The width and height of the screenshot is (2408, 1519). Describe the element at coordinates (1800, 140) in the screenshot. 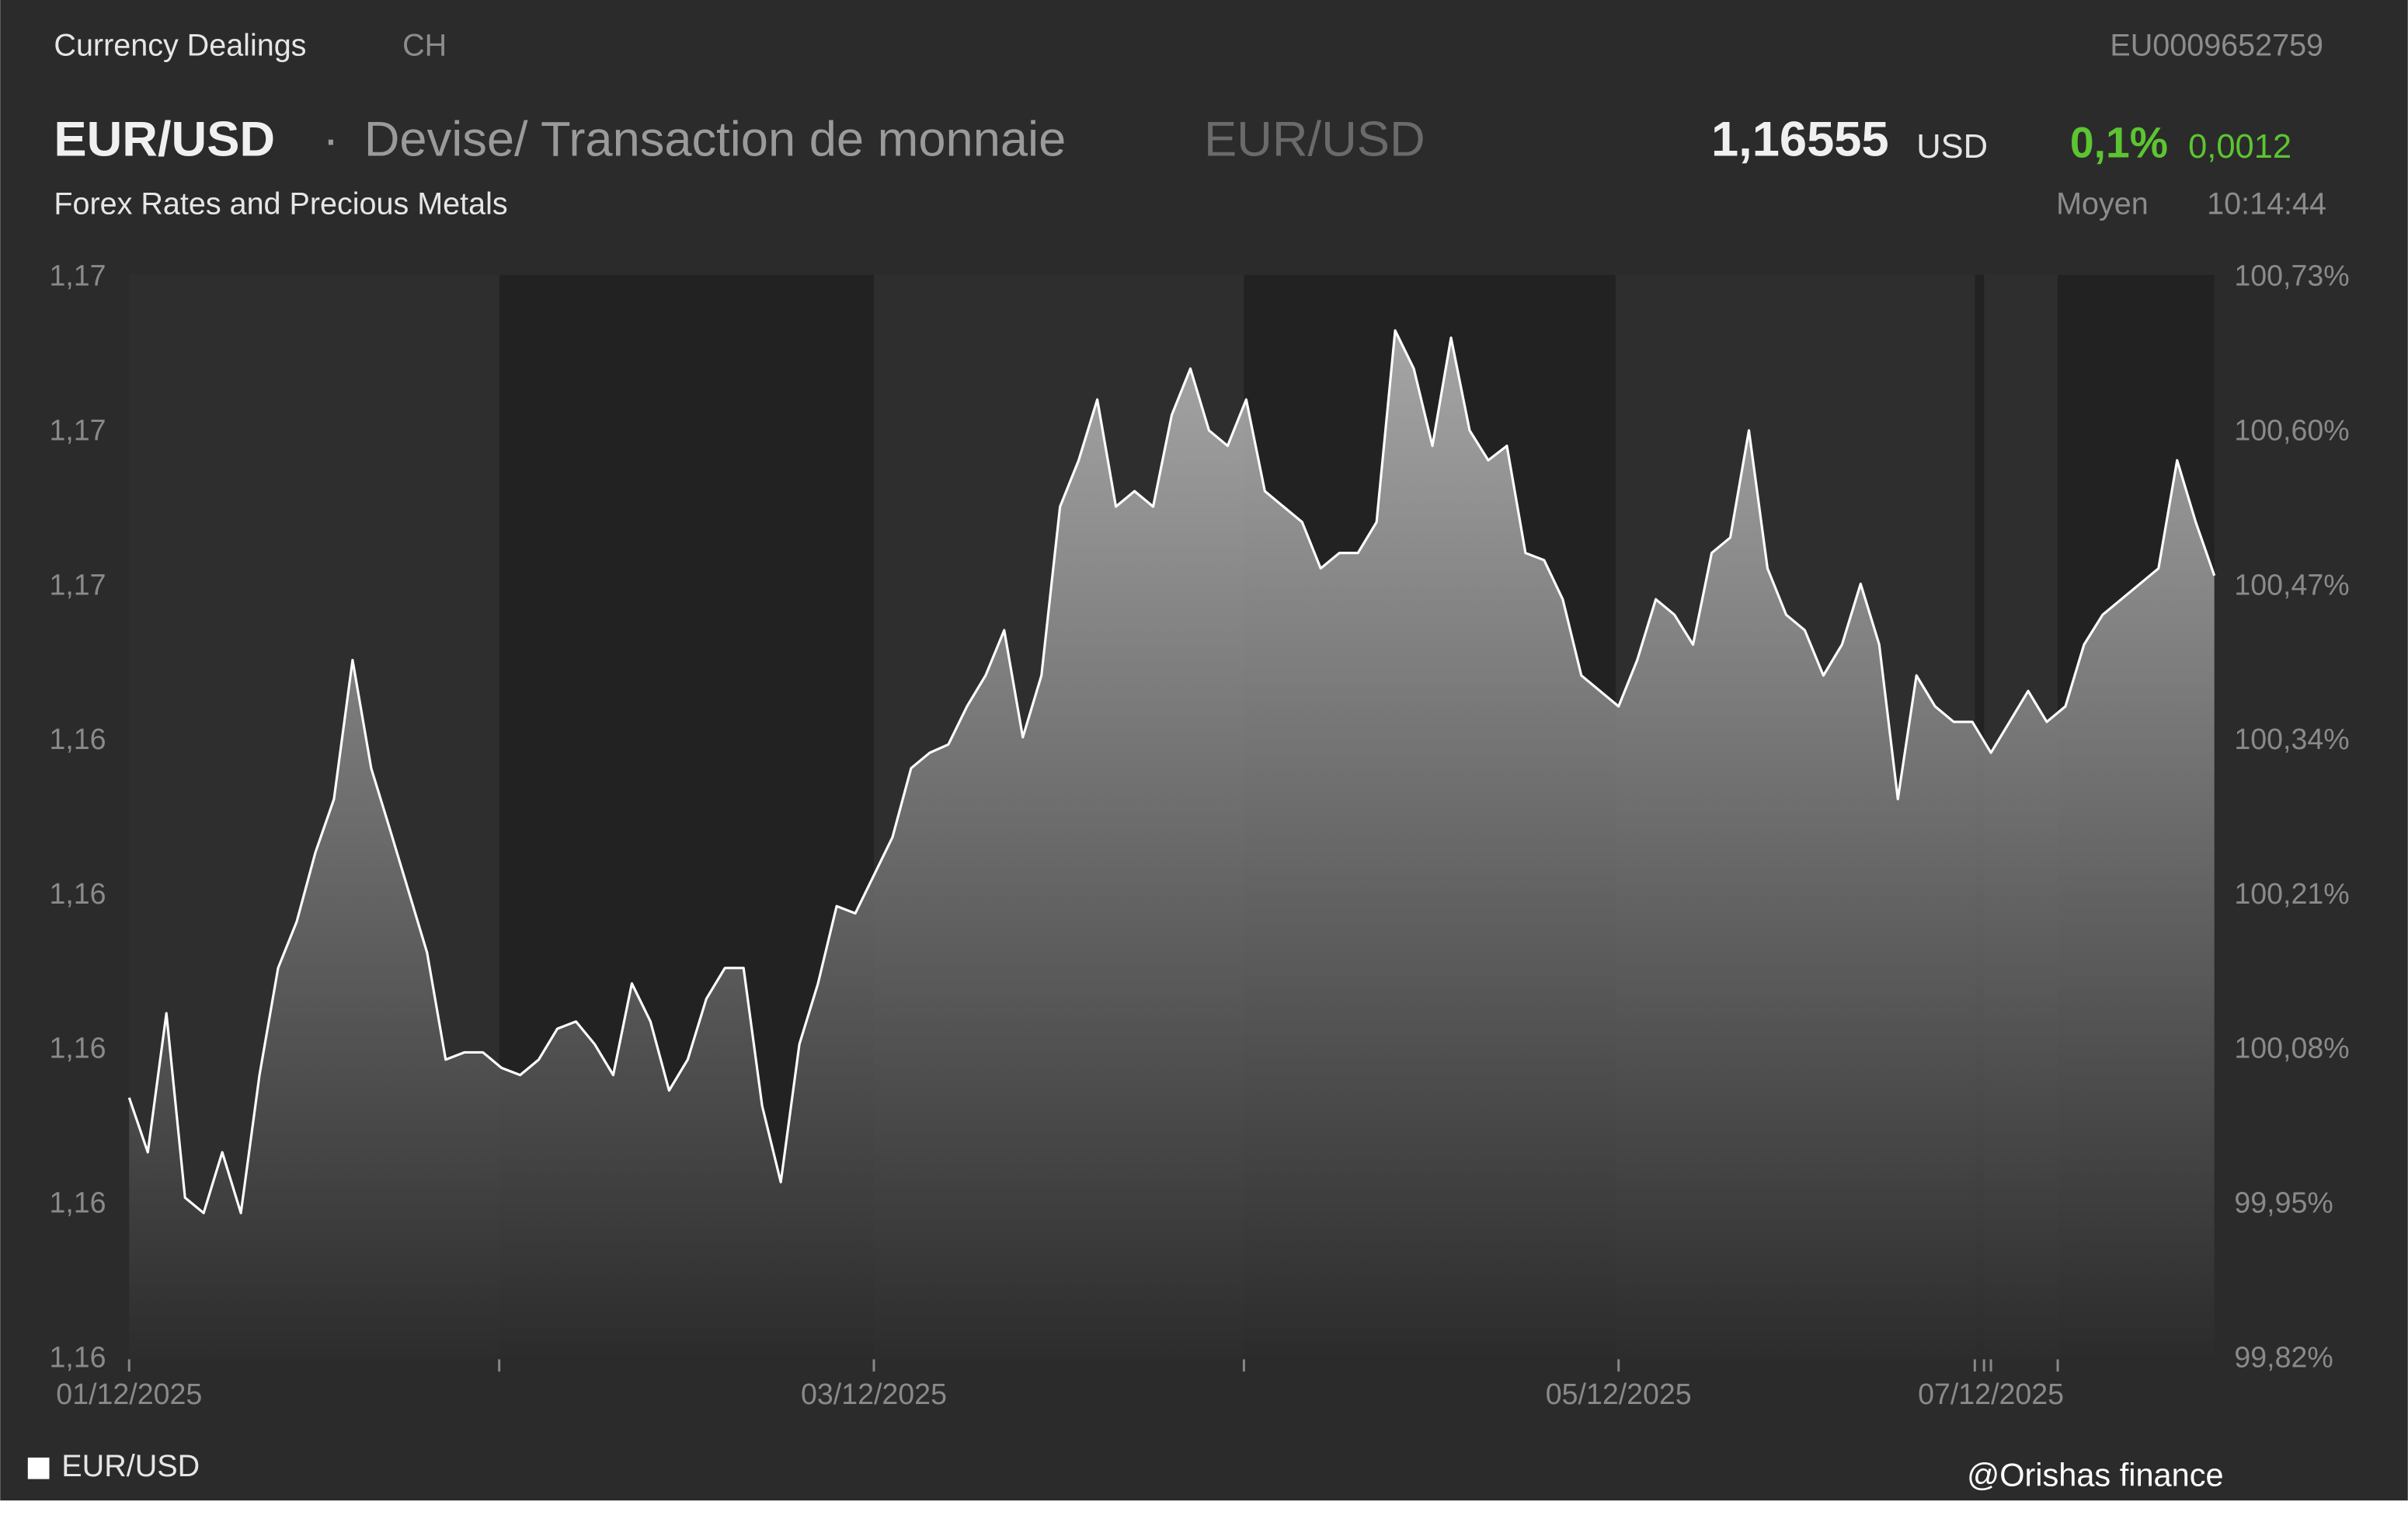

I see `price: 1,16555` at that location.